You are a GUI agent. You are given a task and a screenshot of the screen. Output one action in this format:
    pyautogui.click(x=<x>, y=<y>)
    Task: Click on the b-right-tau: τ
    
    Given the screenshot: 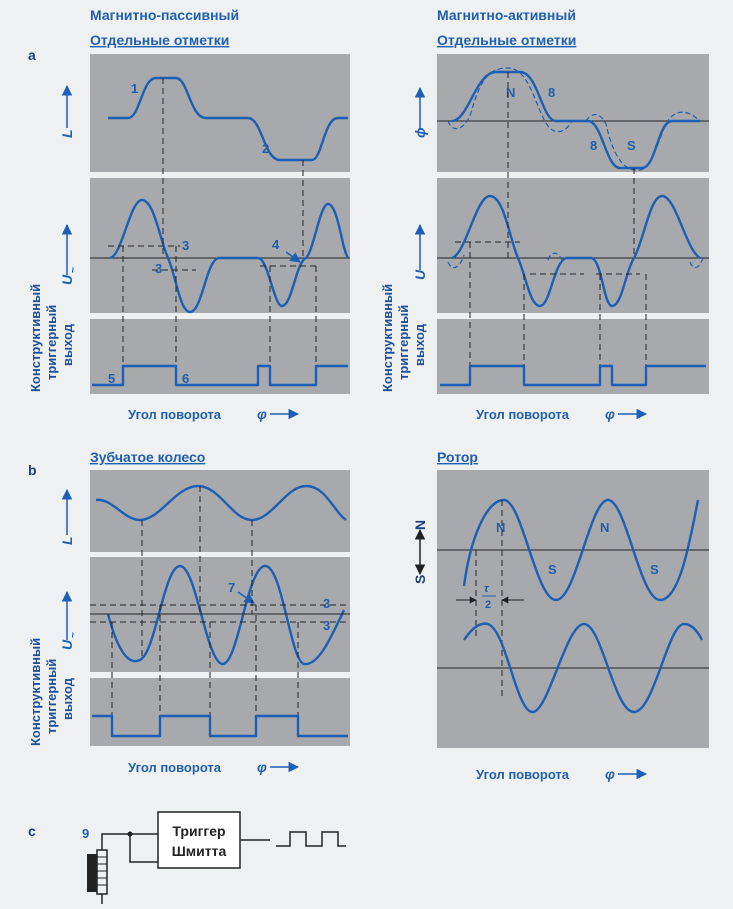 What is the action you would take?
    pyautogui.click(x=486, y=589)
    